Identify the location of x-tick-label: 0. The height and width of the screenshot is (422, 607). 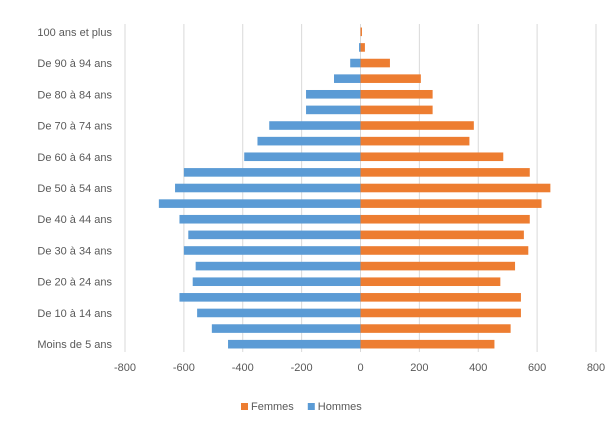
(360, 368).